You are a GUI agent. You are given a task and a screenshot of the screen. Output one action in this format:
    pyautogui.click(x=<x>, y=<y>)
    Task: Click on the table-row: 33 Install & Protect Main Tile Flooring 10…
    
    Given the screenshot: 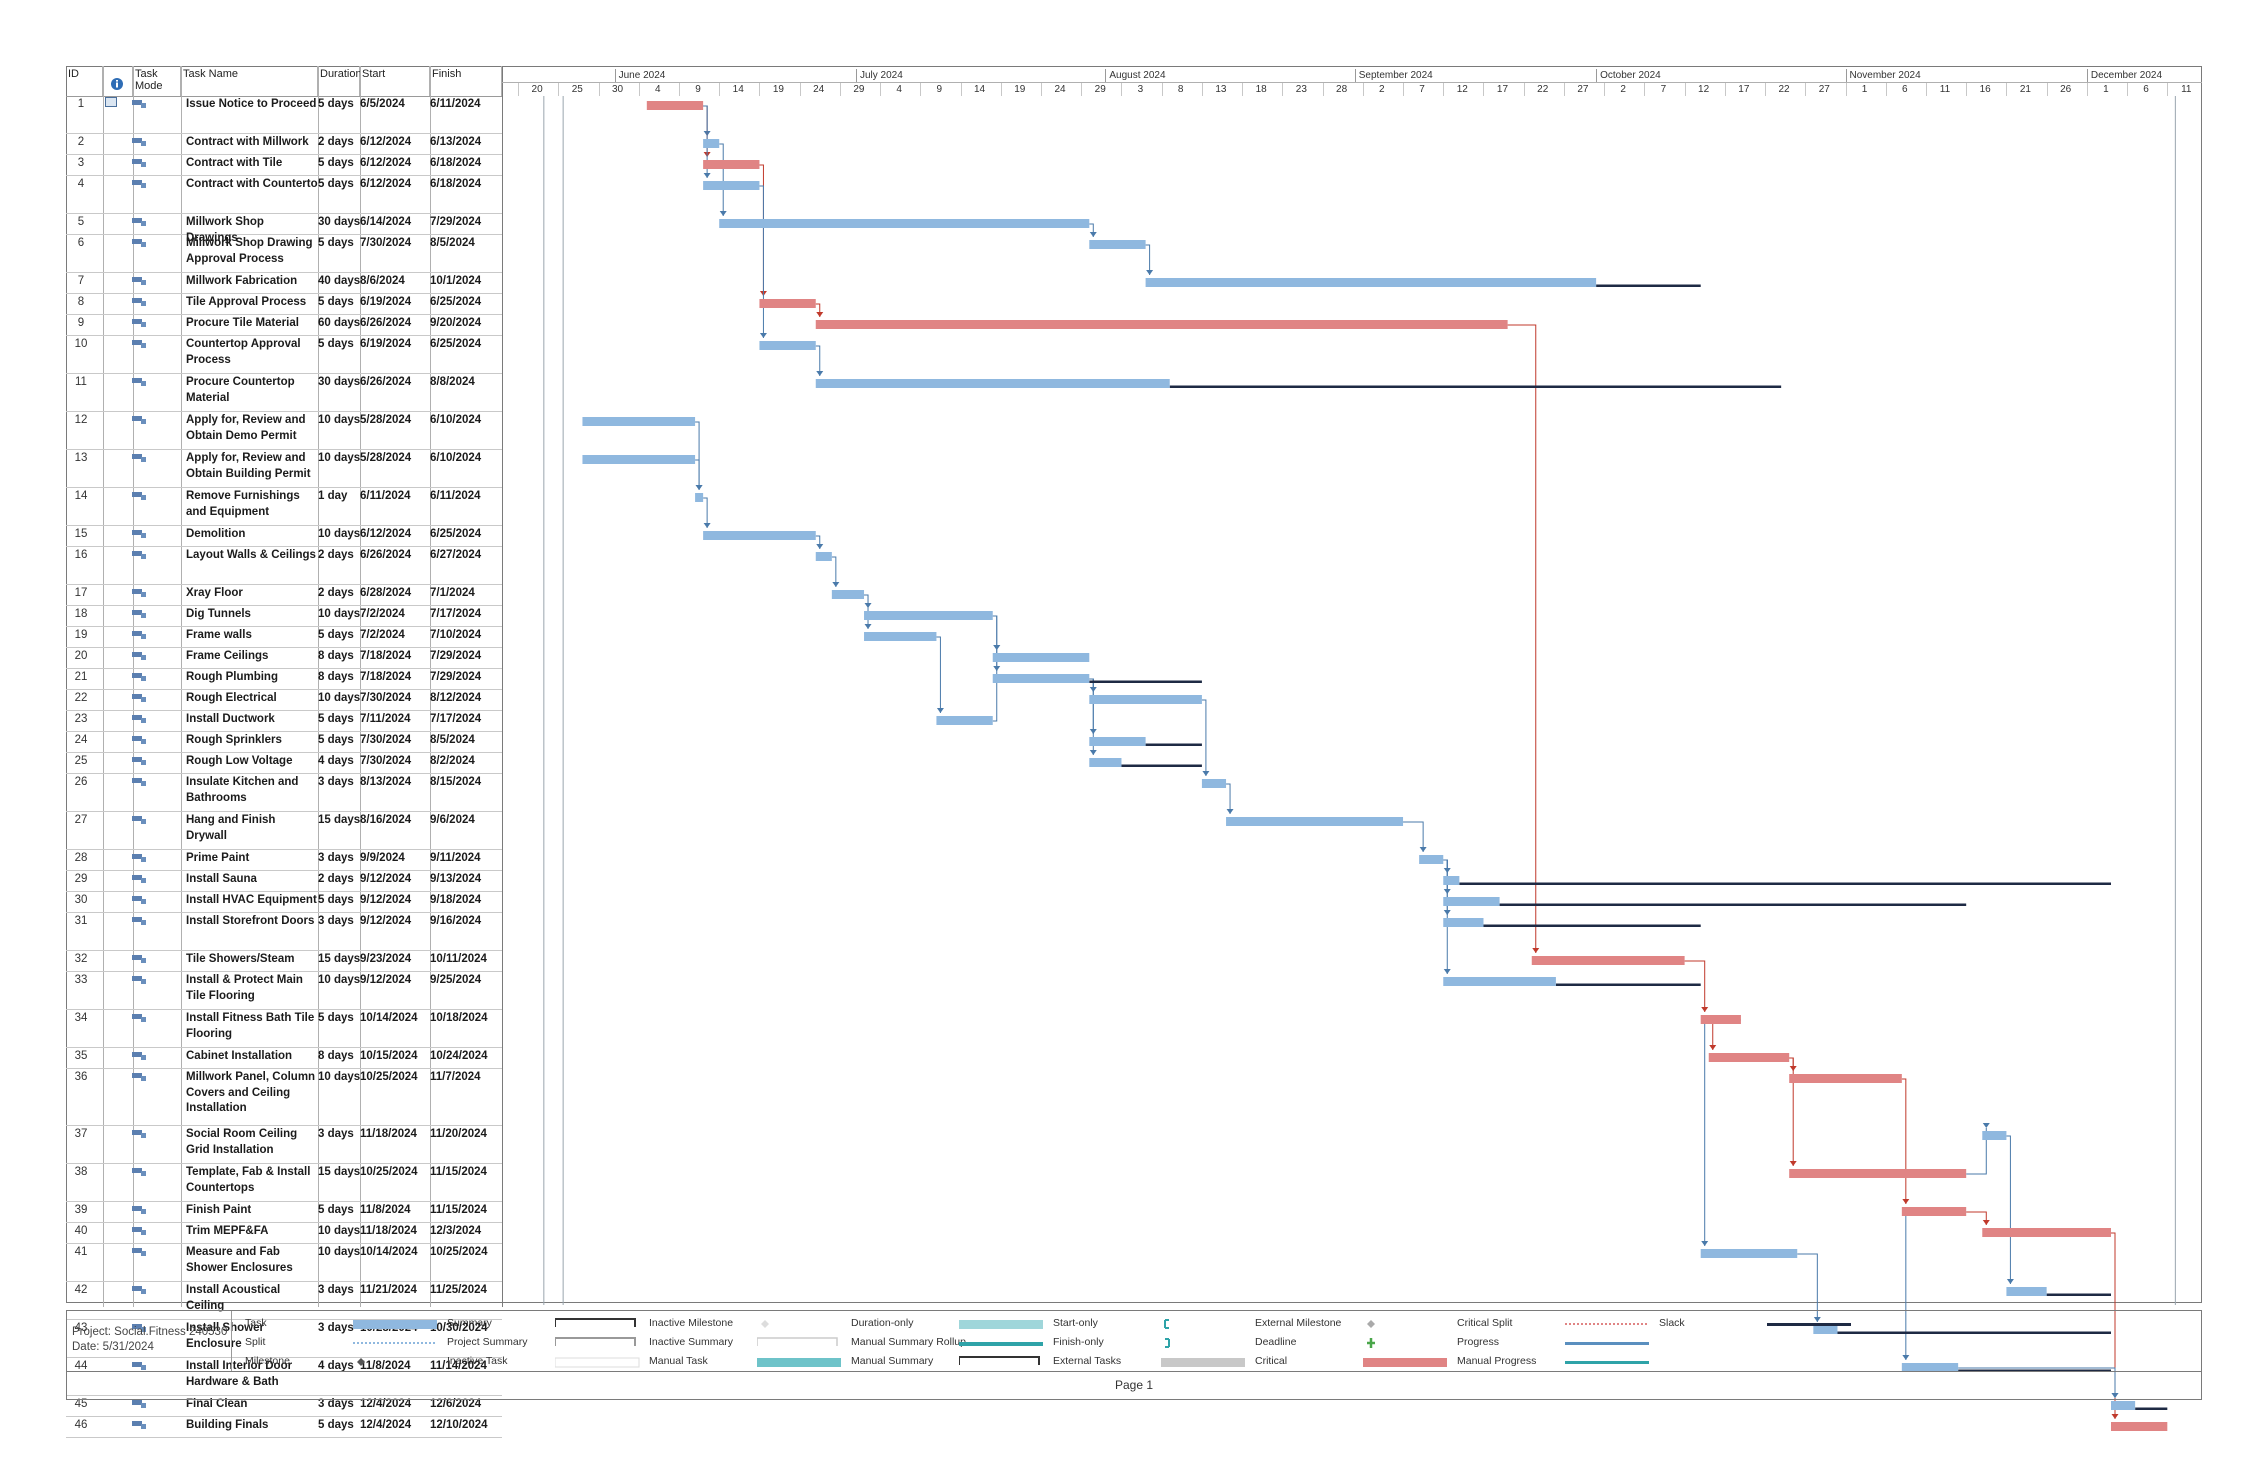 What is the action you would take?
    pyautogui.click(x=284, y=991)
    